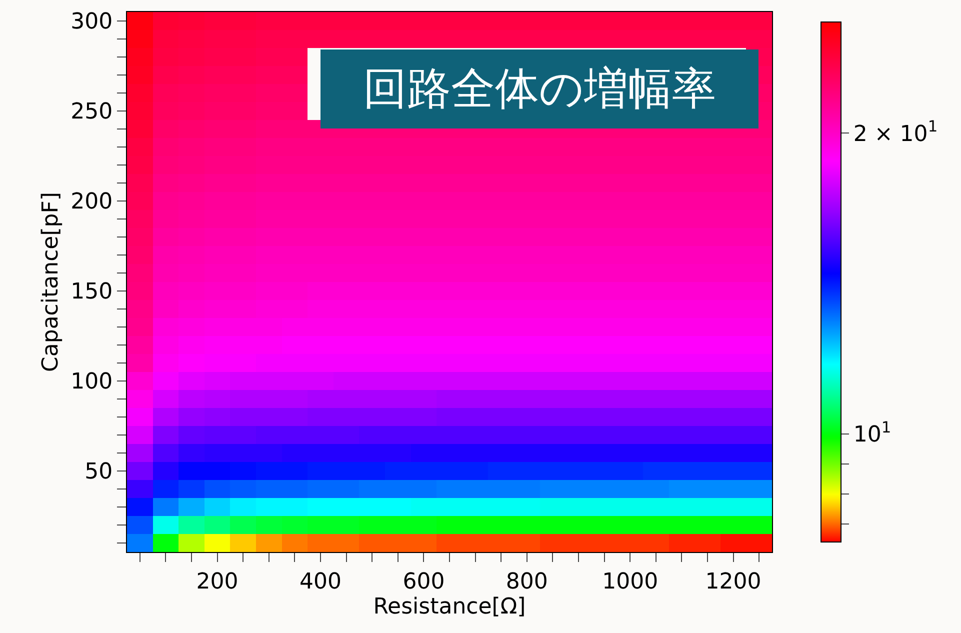  I want to click on y-tick-label: 150, so click(91, 292).